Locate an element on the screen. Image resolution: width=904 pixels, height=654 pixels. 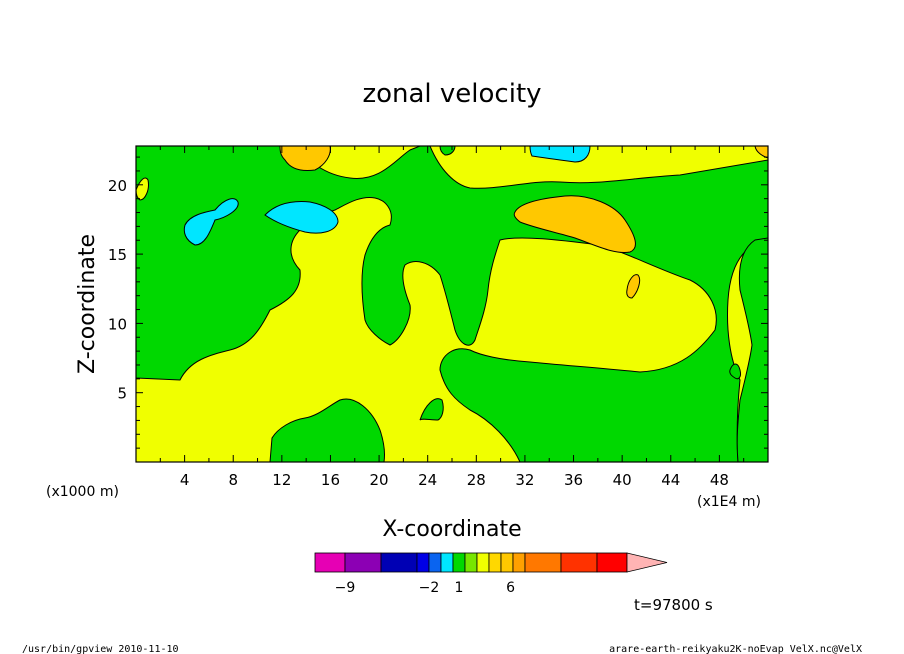
colorbar-label: 1 is located at coordinates (459, 588).